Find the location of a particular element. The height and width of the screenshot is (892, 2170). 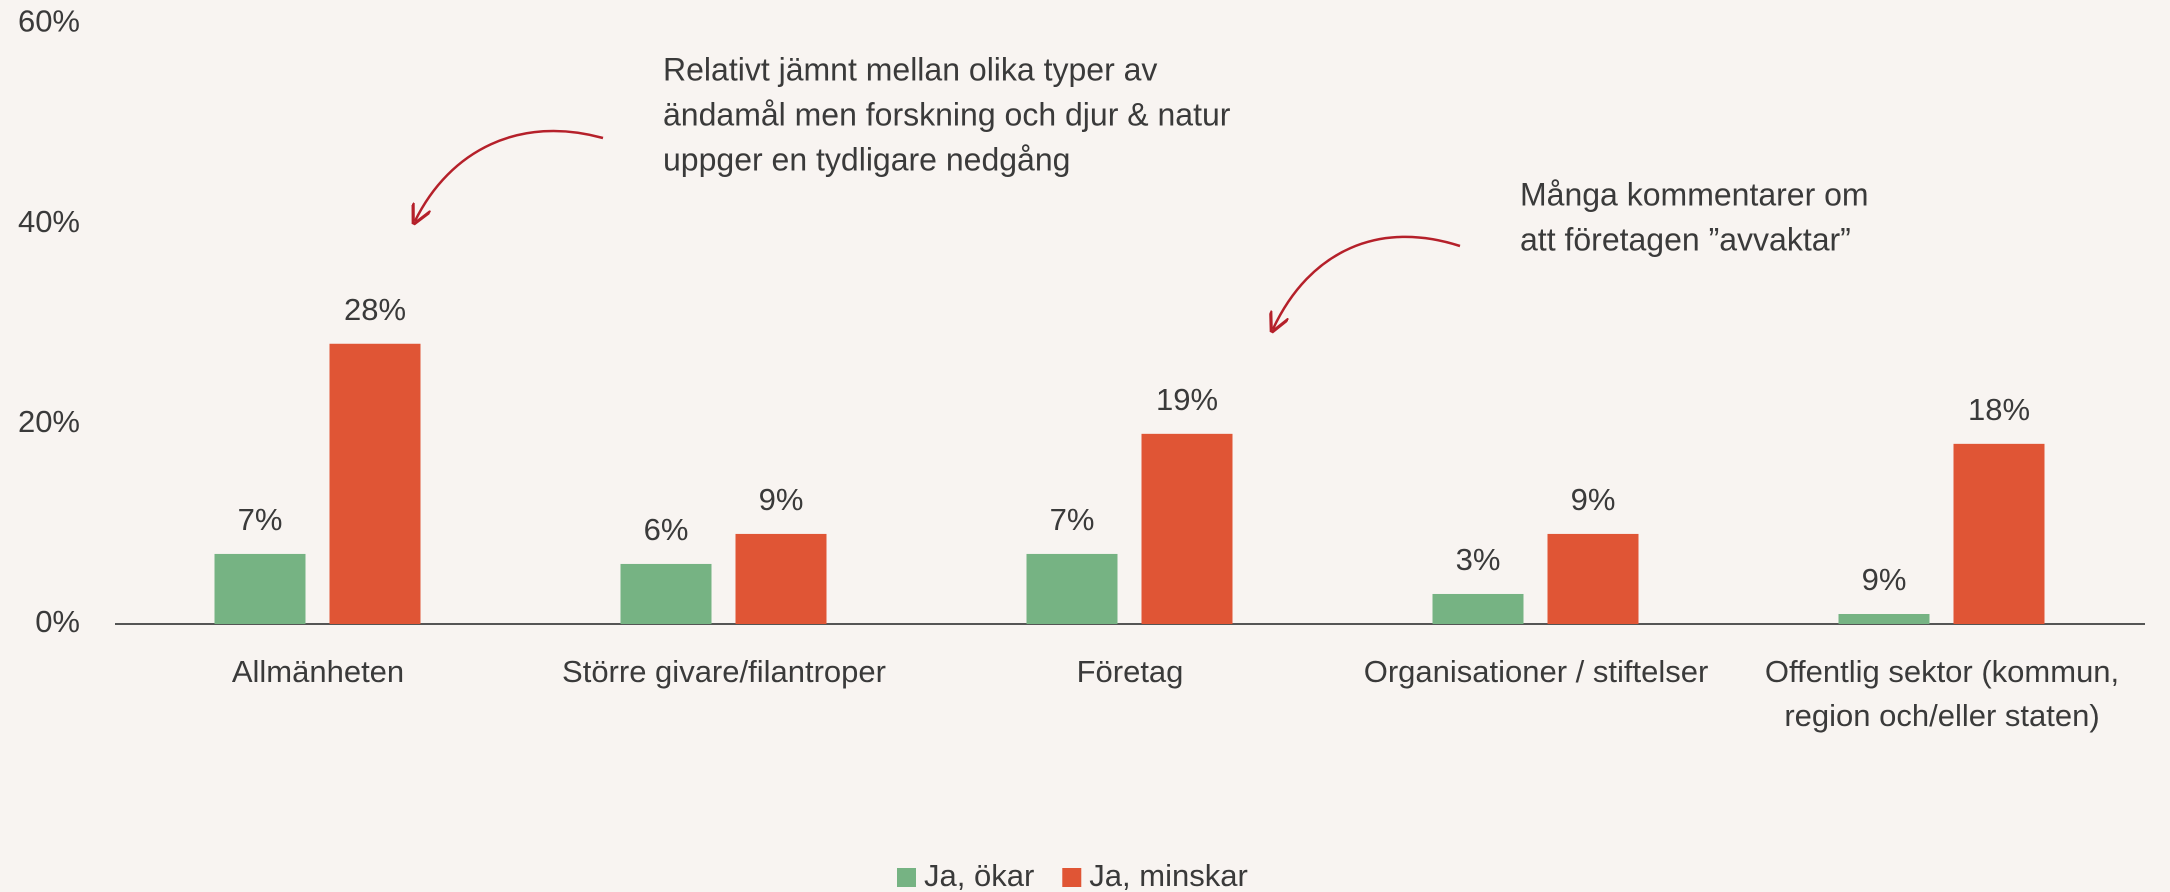

y-tick-label: 40% is located at coordinates (49, 221).